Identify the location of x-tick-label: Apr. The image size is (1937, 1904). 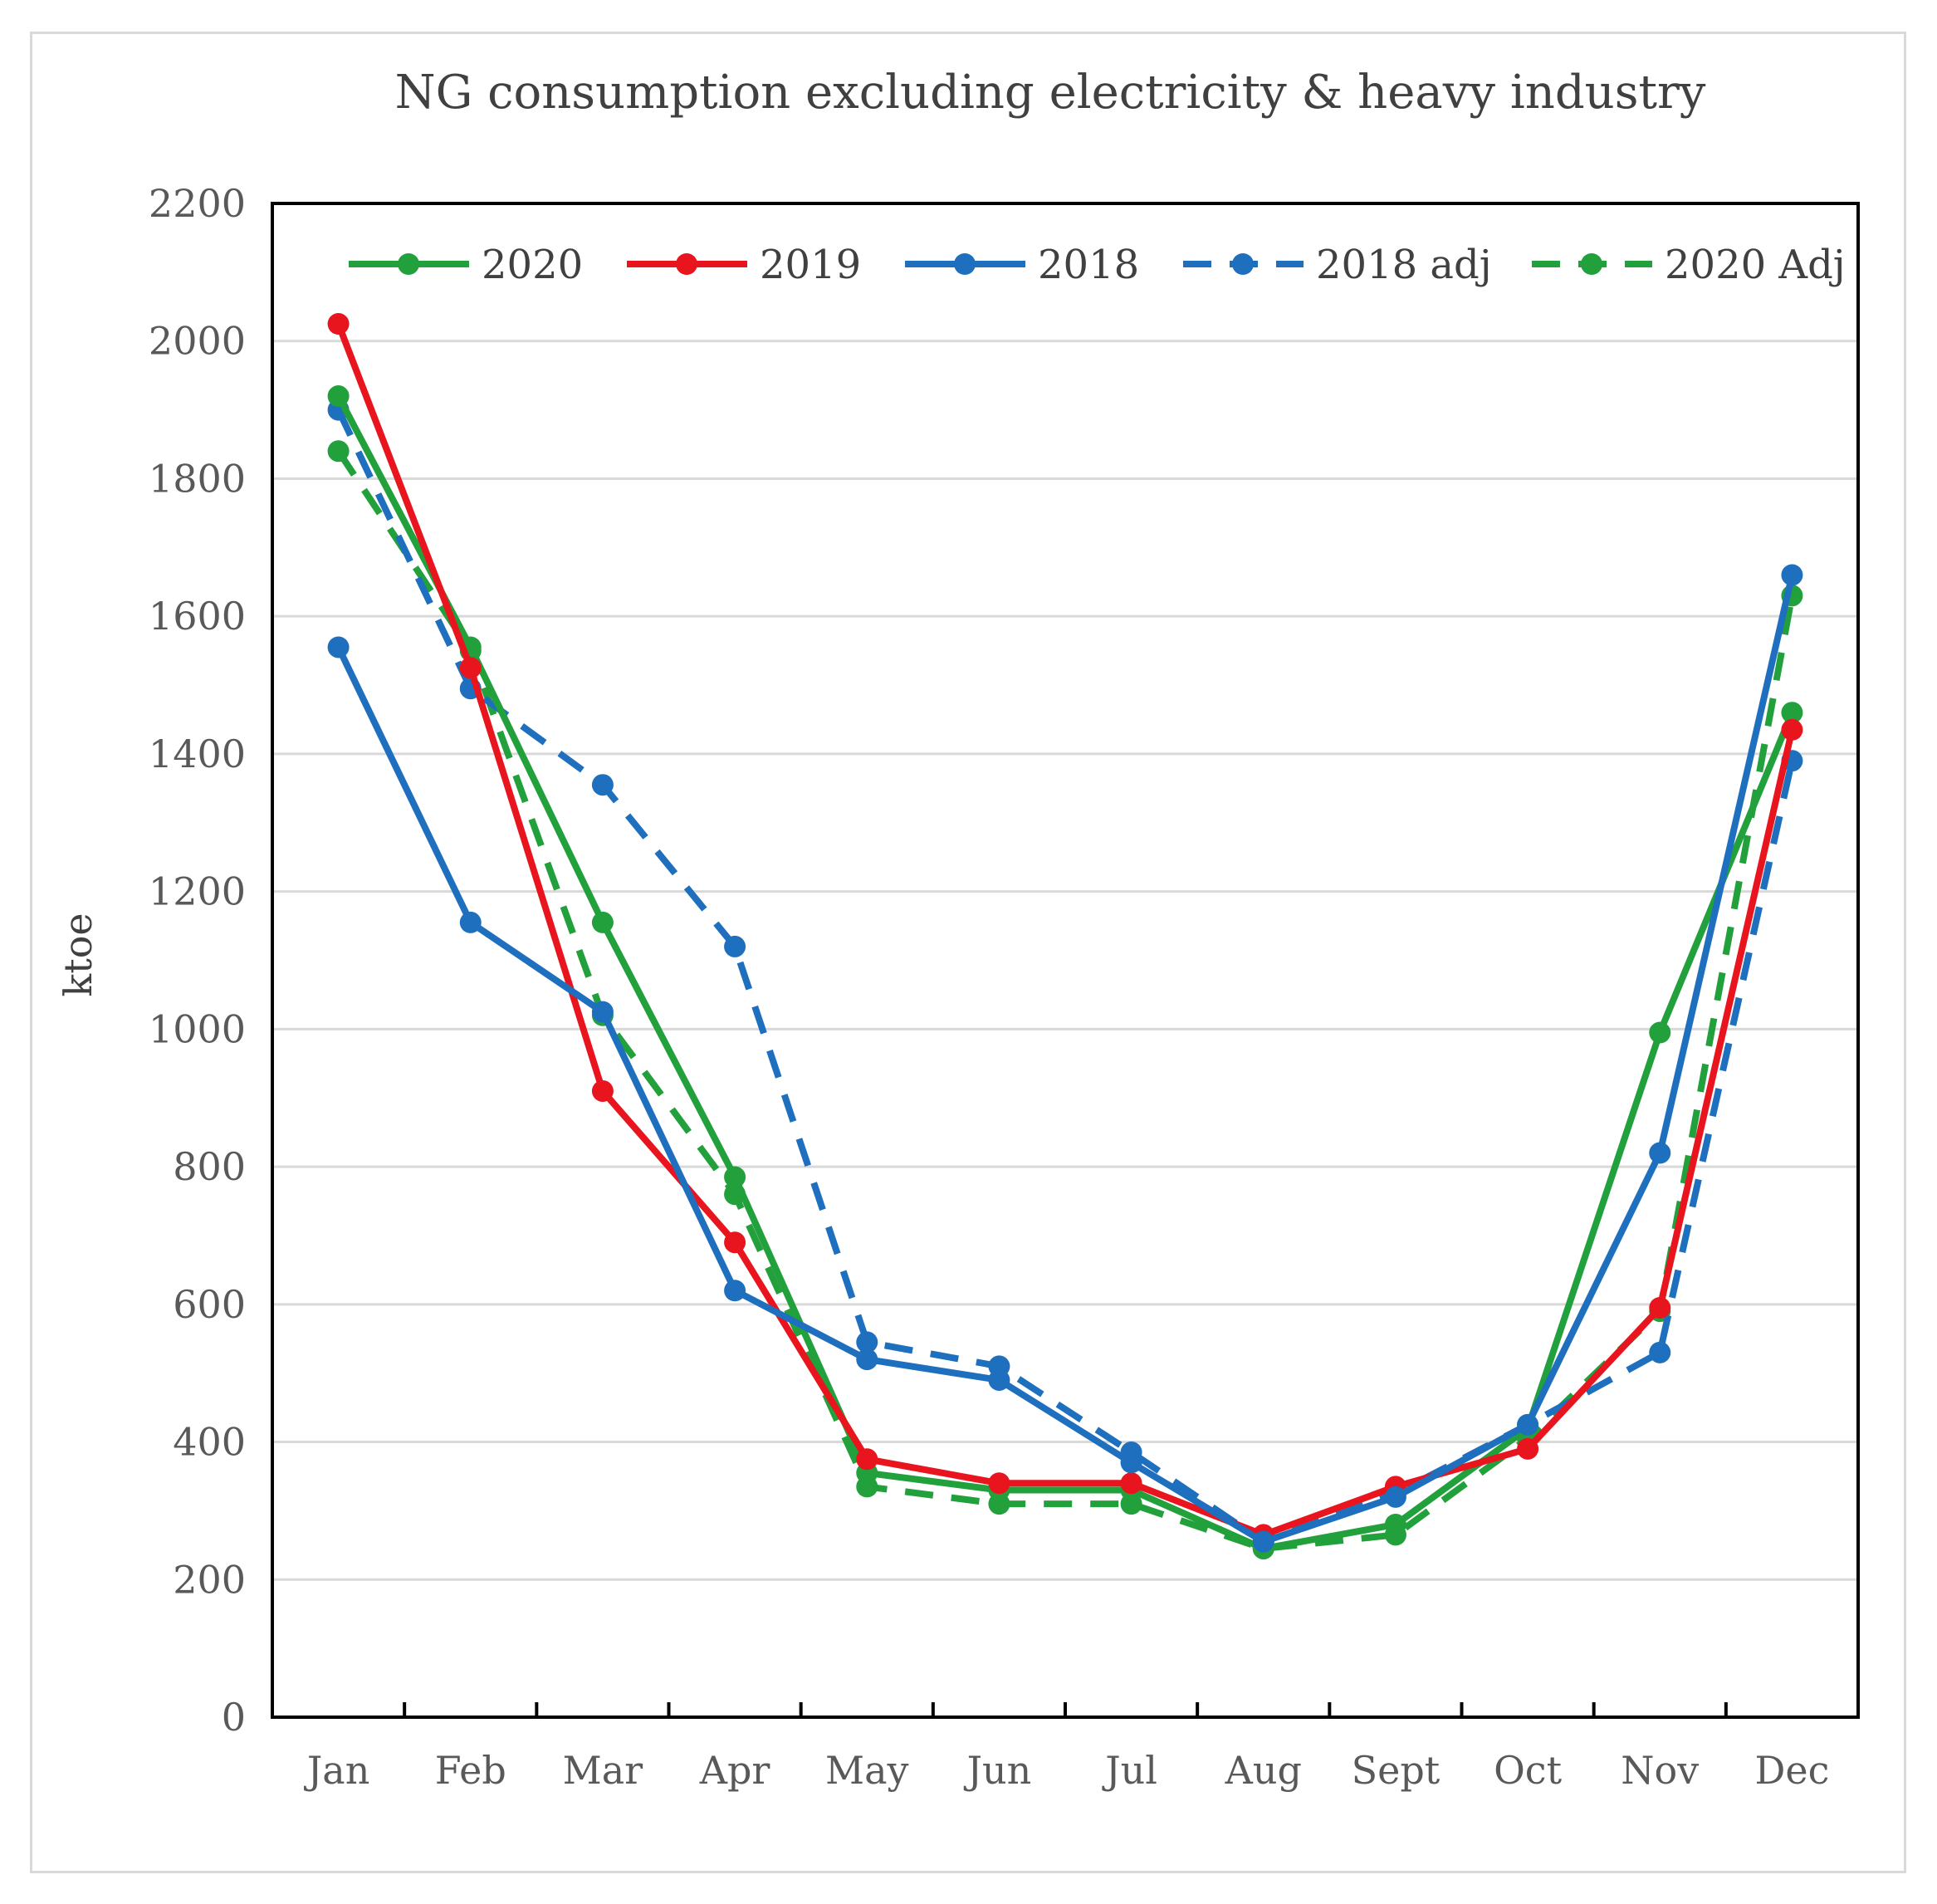
(735, 1770).